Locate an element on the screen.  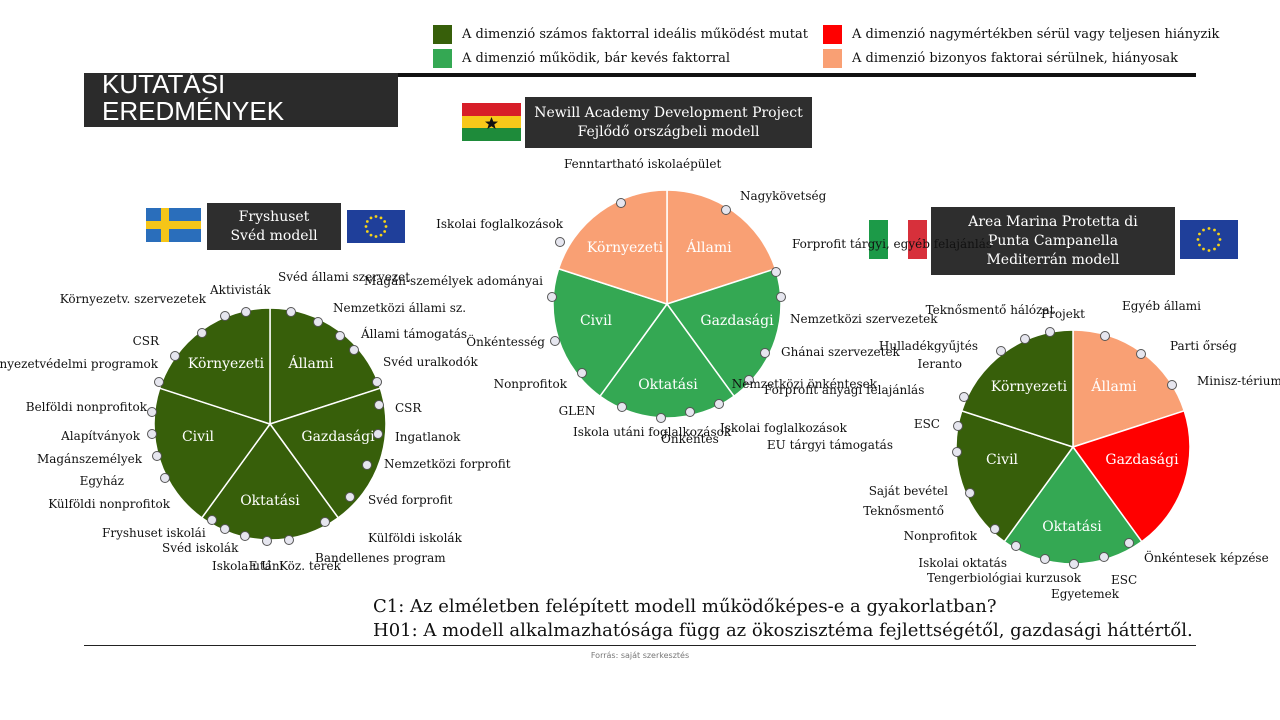
factor-label: Önkéntesek képzése is located at coordinates (1206, 557).